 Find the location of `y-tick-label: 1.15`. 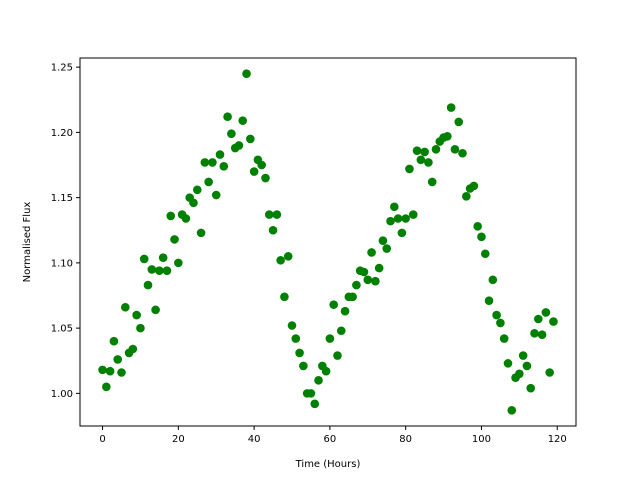

y-tick-label: 1.15 is located at coordinates (62, 198).